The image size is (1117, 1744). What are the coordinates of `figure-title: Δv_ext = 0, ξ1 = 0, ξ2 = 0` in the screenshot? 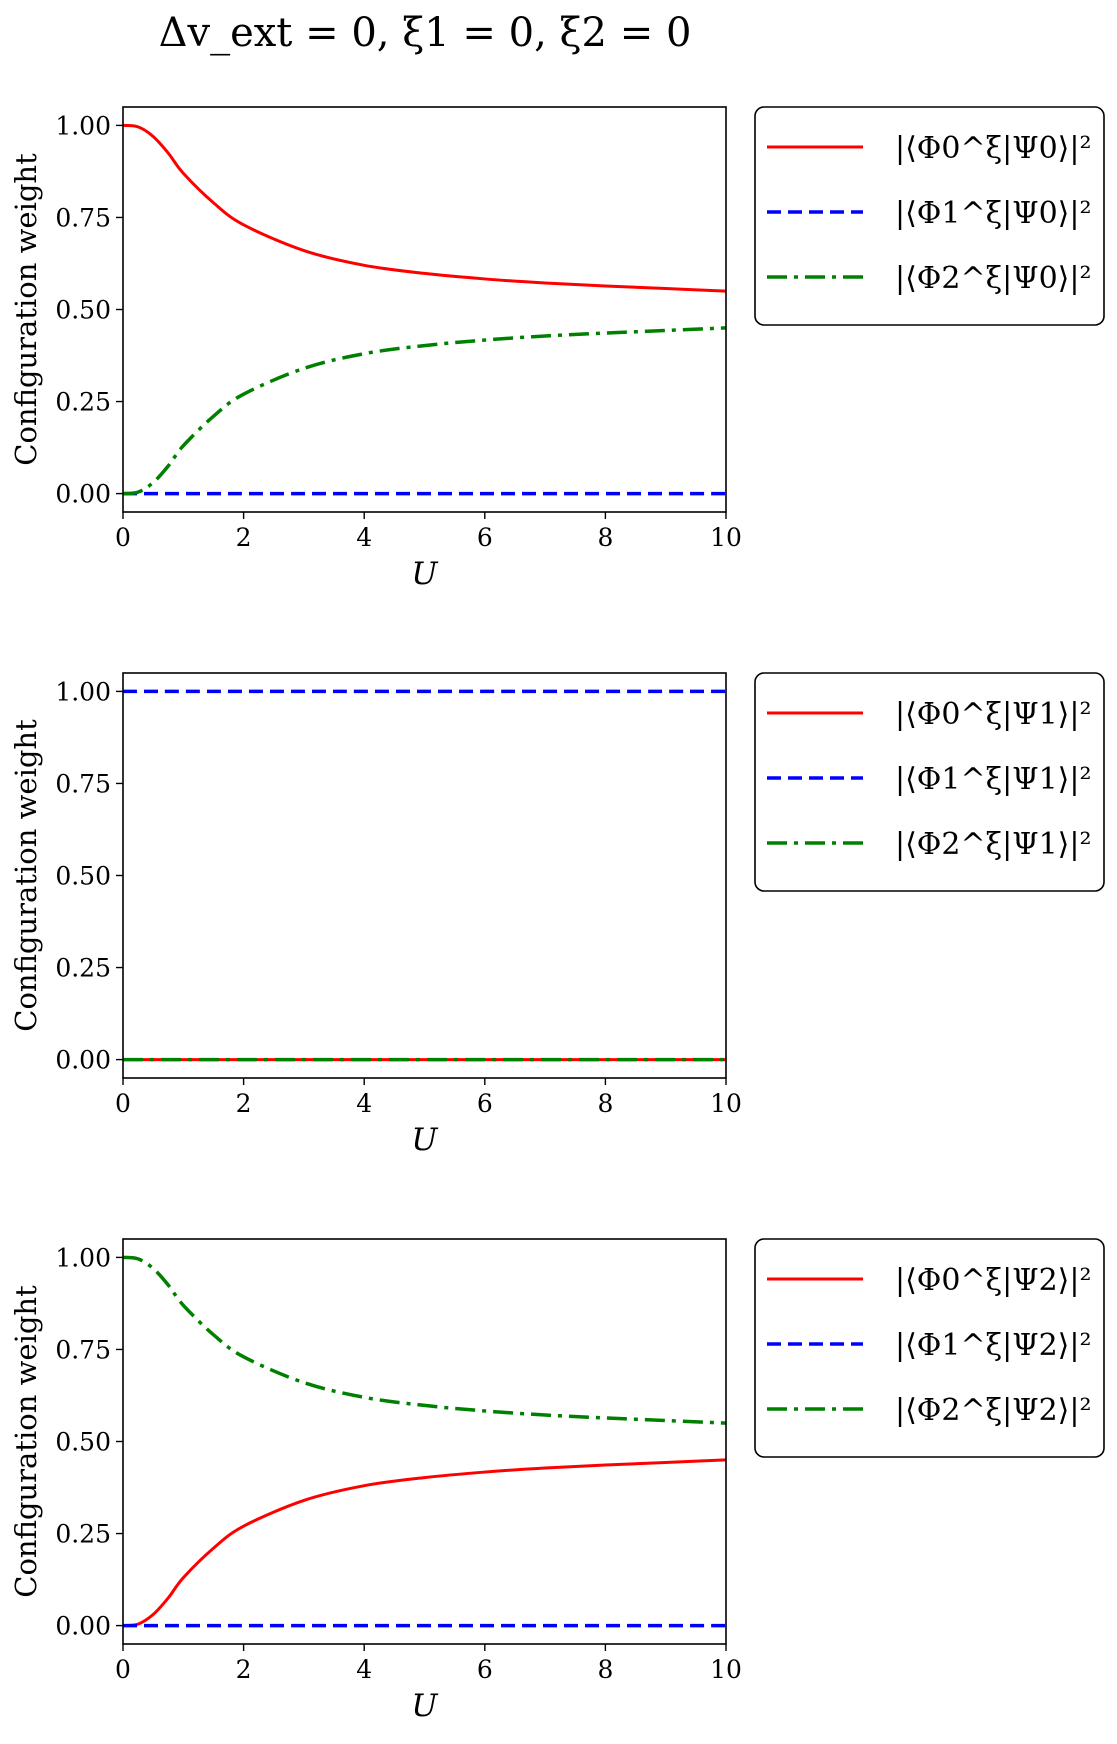 It's located at (425, 33).